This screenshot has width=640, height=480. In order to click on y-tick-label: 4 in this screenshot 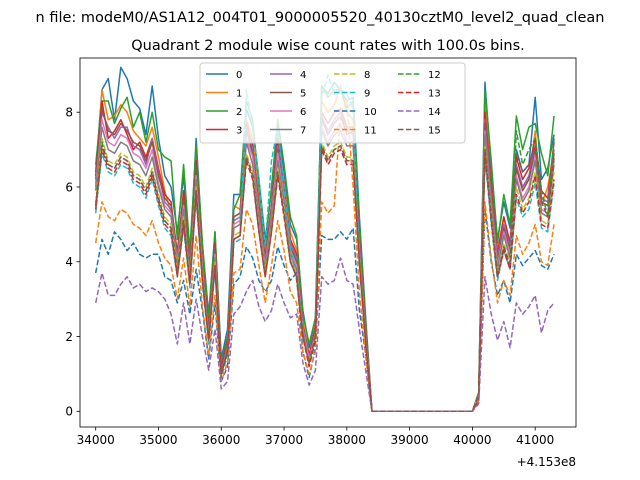, I will do `click(69, 262)`.